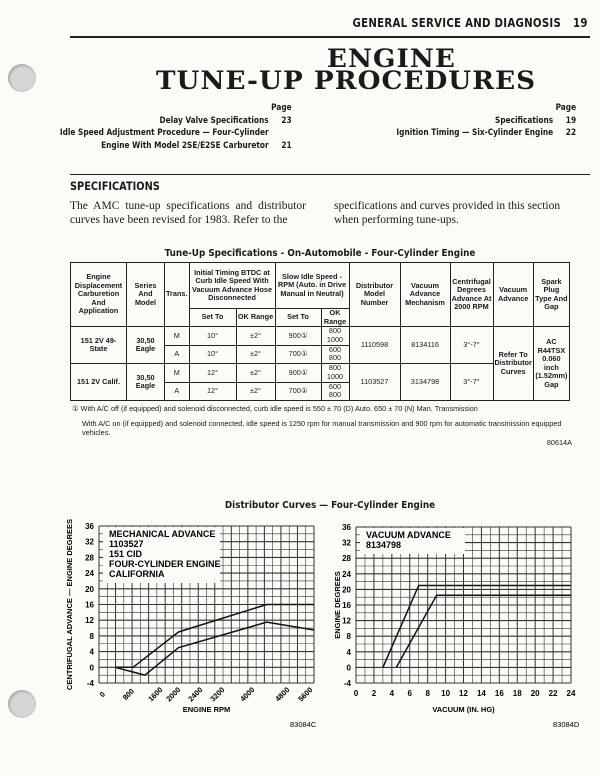  I want to click on x-tick-label: 2, so click(374, 693).